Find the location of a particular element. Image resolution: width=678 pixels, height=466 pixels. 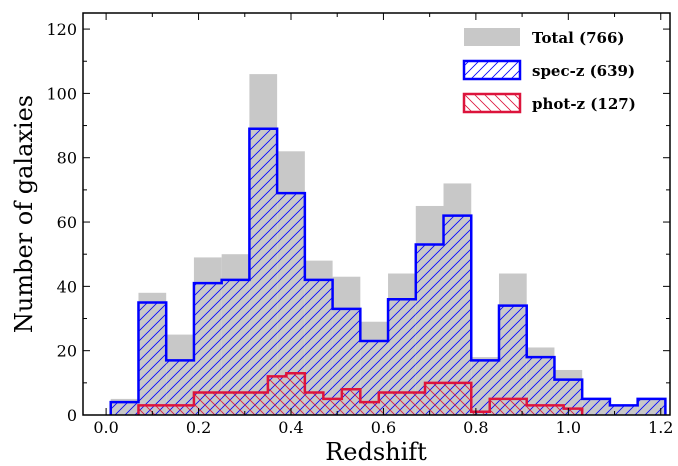

y-tick-label-3: 60 is located at coordinates (67, 222).